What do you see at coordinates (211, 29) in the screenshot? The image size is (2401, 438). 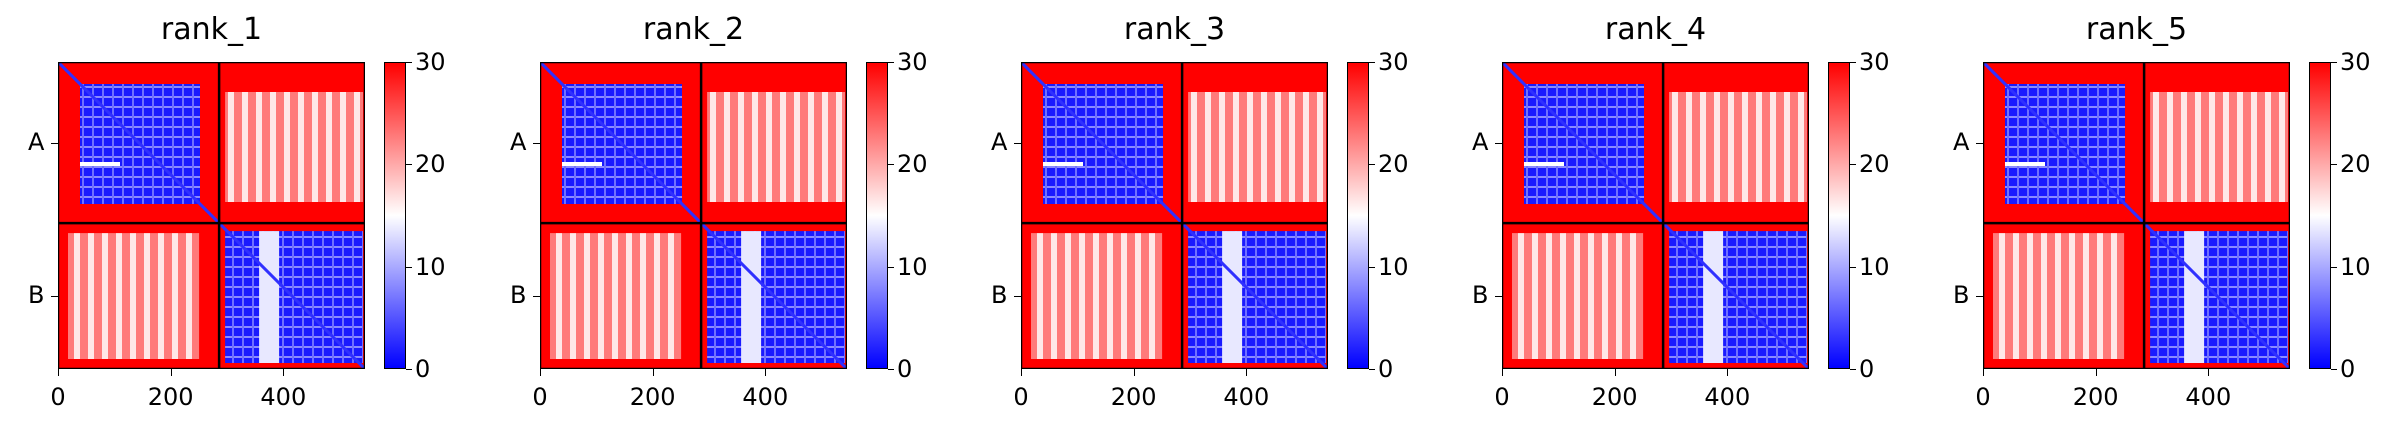 I see `chart-title: rank_1` at bounding box center [211, 29].